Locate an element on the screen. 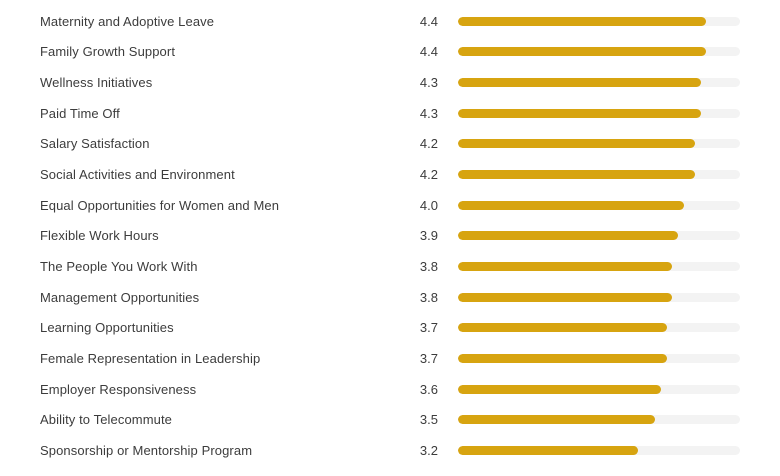 The height and width of the screenshot is (476, 780). chart-row: Flexible Work Hours 3.9 is located at coordinates (390, 236).